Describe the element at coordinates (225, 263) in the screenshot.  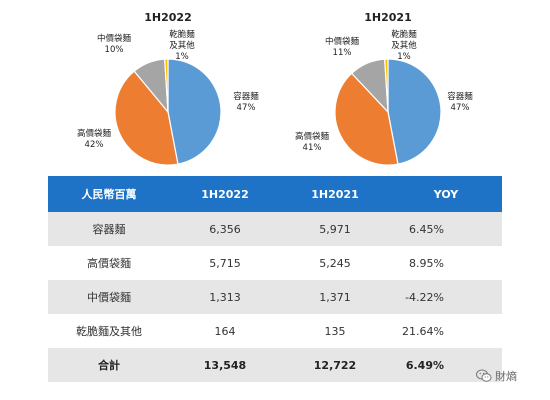
I see `row-1h2022: 5,715` at that location.